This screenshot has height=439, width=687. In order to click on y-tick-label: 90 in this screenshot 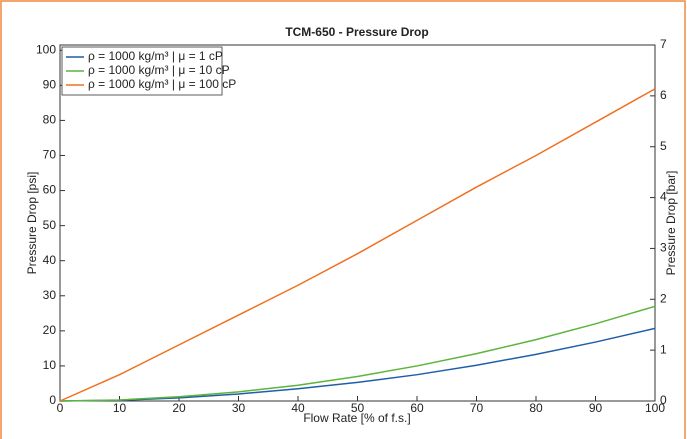, I will do `click(50, 85)`.